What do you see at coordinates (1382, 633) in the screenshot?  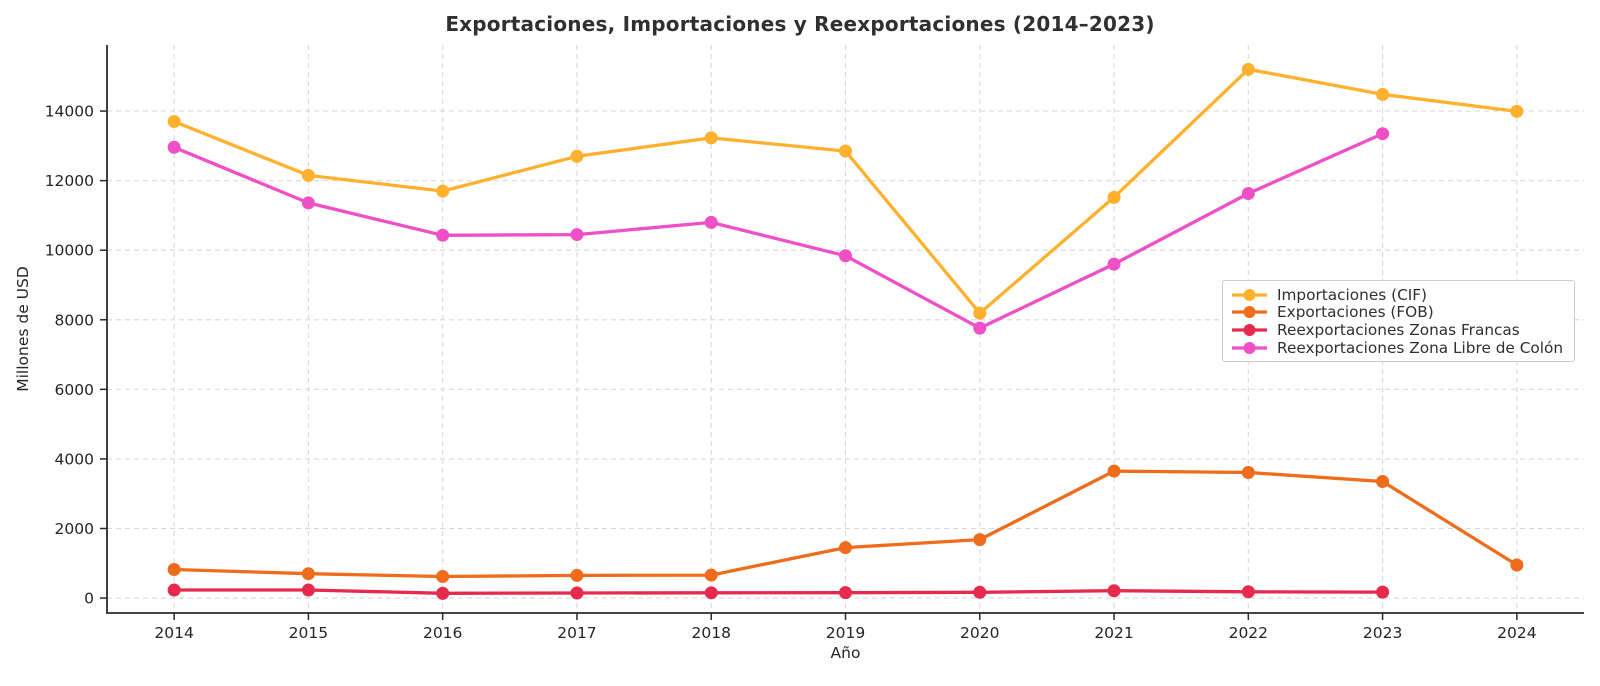 I see `x-tick-label: 2023` at bounding box center [1382, 633].